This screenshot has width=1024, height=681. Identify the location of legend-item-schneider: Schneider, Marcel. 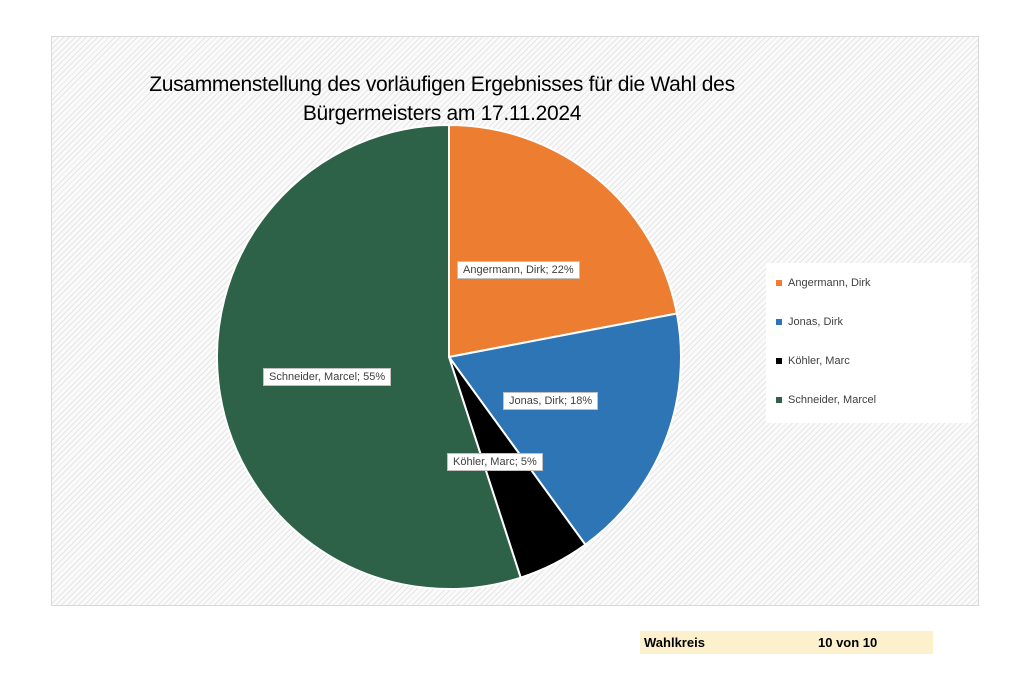
(826, 400).